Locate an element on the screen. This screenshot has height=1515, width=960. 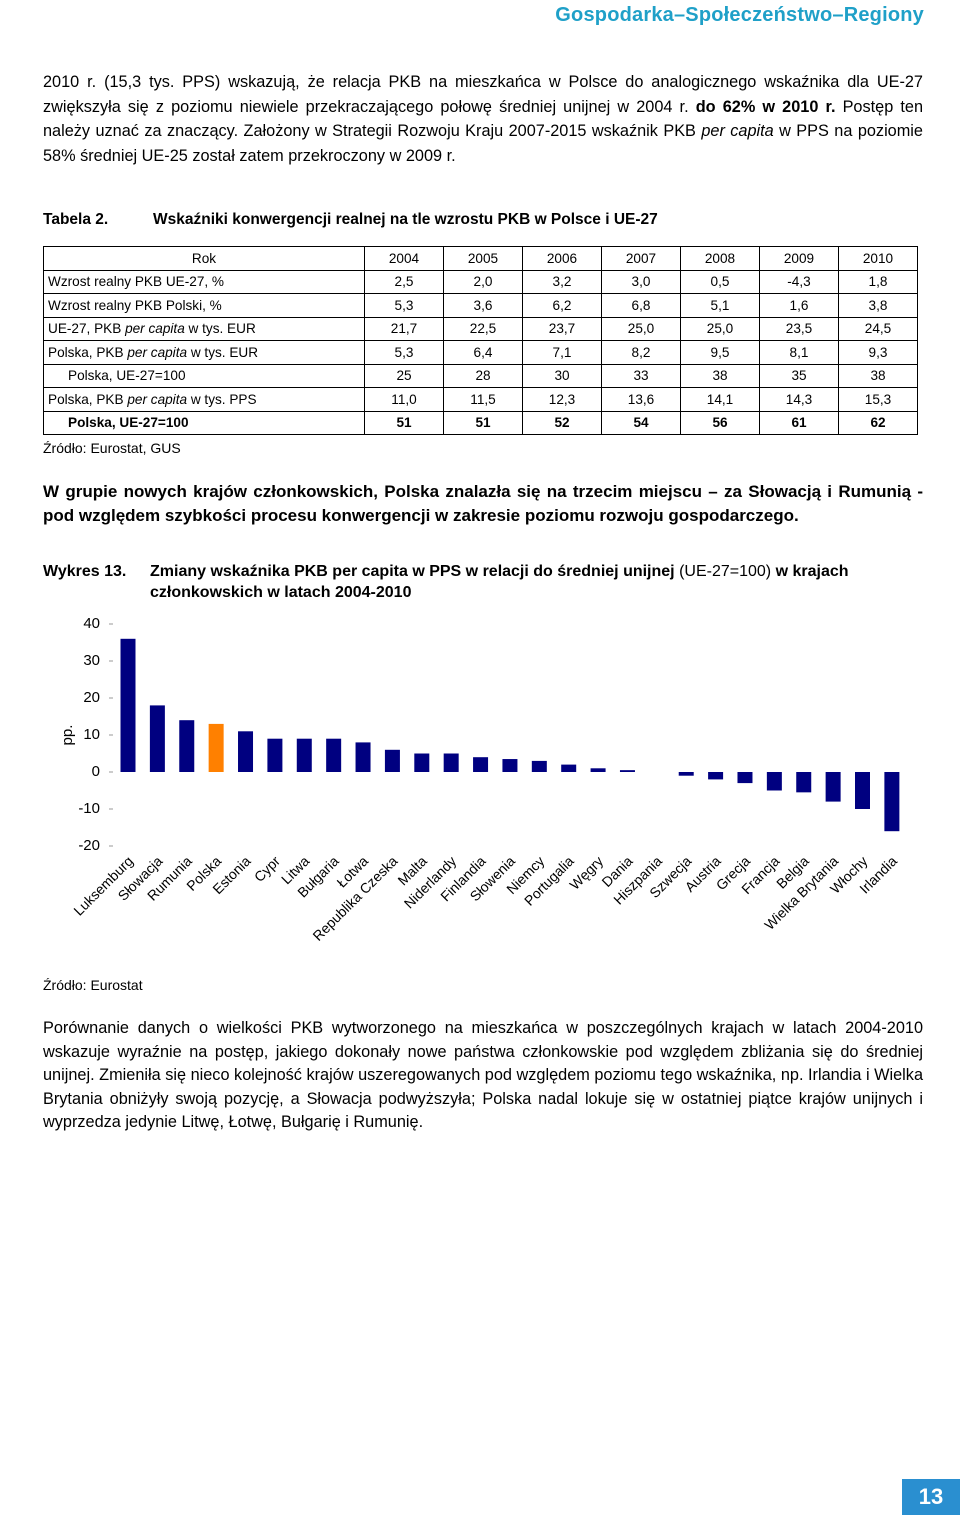
row-label: Polska, UE-27=100 is located at coordinates (204, 375).